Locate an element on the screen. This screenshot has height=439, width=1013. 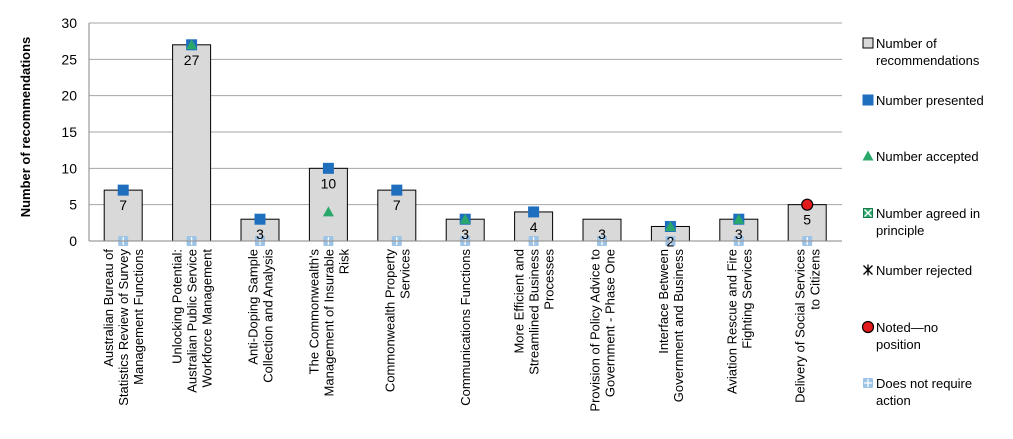
marker-triangle-3-shape is located at coordinates (328, 211).